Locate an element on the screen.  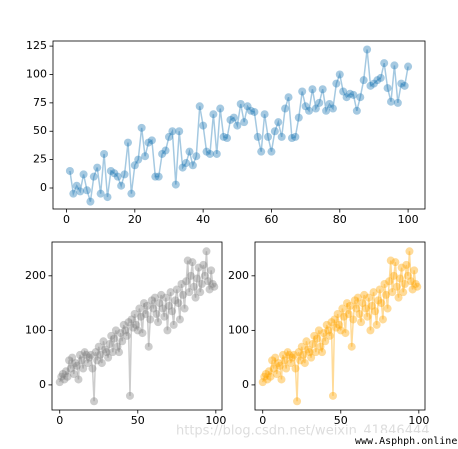
axes-frame is located at coordinates (137, 326).